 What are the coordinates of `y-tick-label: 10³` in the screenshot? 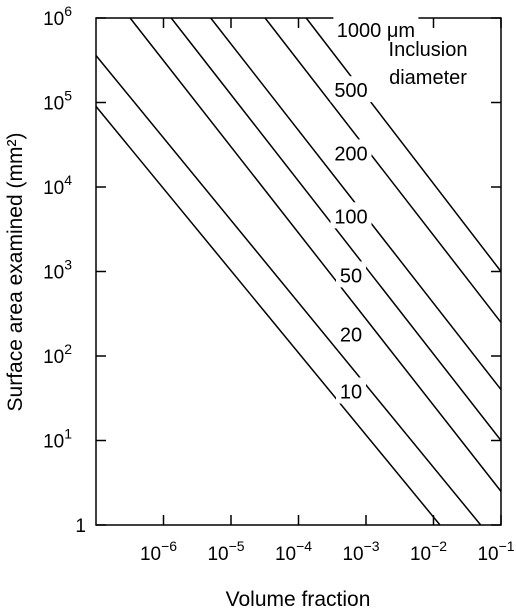 It's located at (57, 270).